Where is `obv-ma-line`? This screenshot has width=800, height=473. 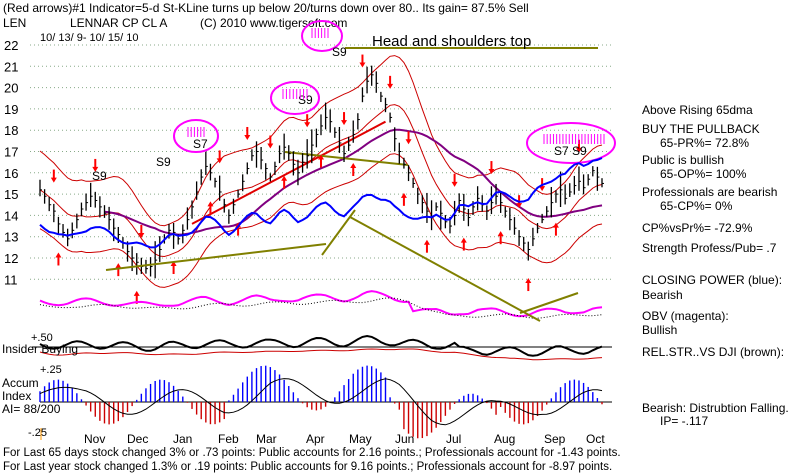 obv-ma-line is located at coordinates (321, 308).